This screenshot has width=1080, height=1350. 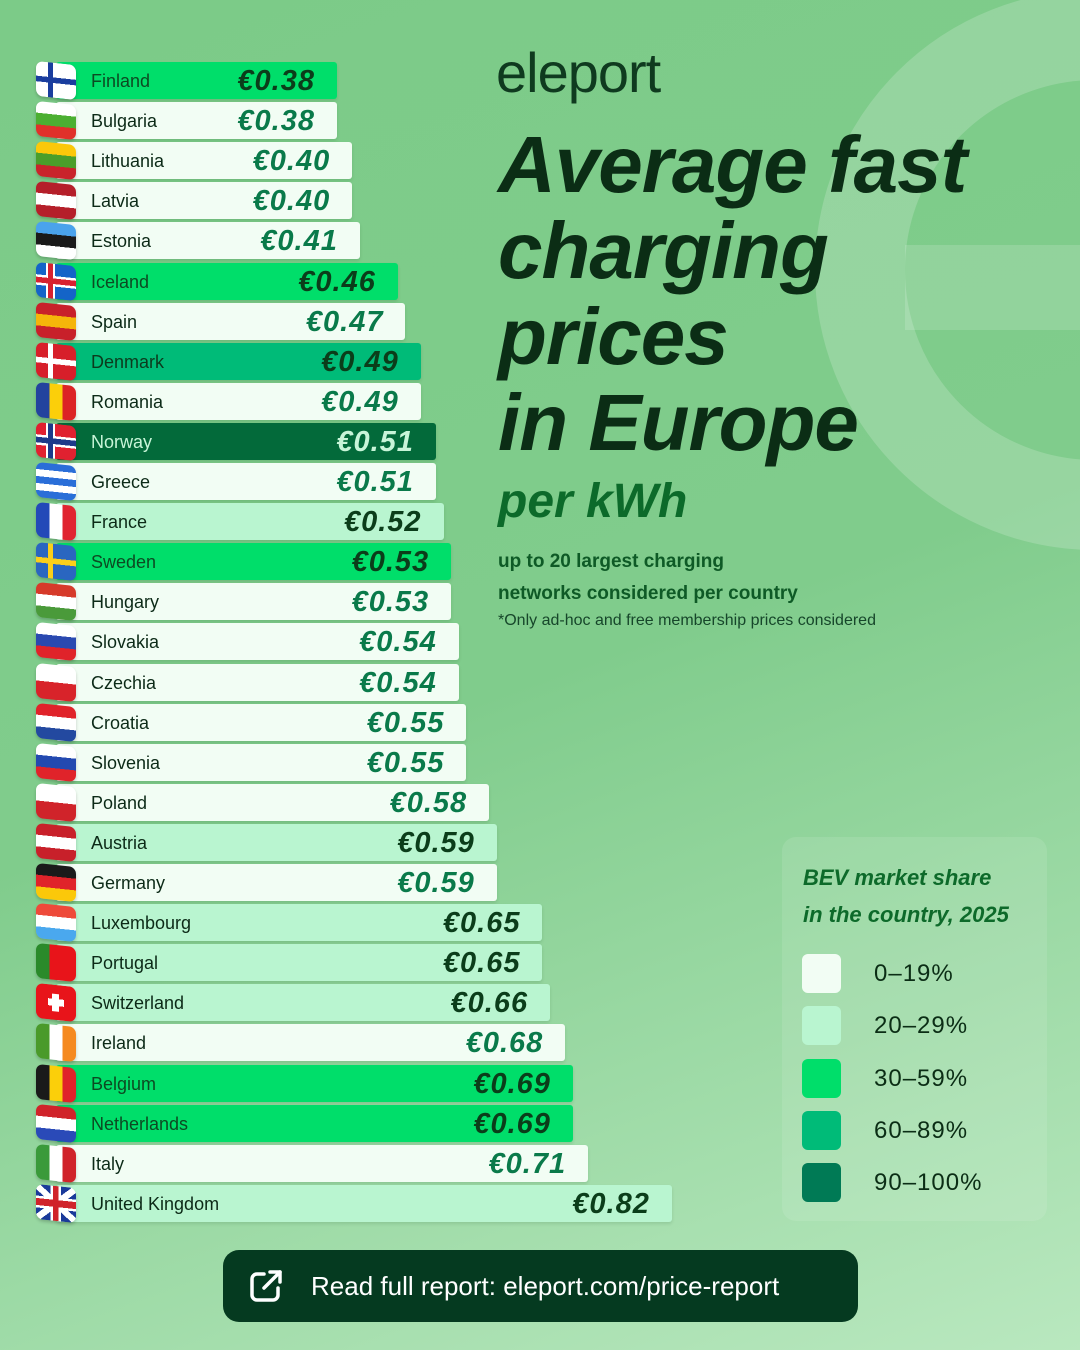 What do you see at coordinates (375, 441) in the screenshot?
I see `price-label: €0.51` at bounding box center [375, 441].